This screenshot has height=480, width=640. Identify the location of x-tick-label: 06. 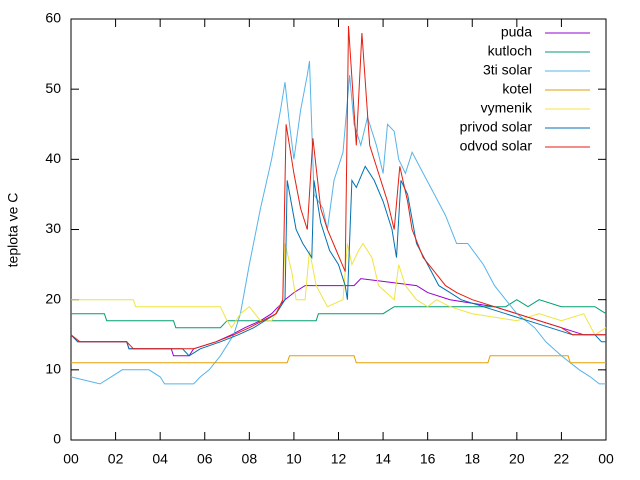
(205, 459).